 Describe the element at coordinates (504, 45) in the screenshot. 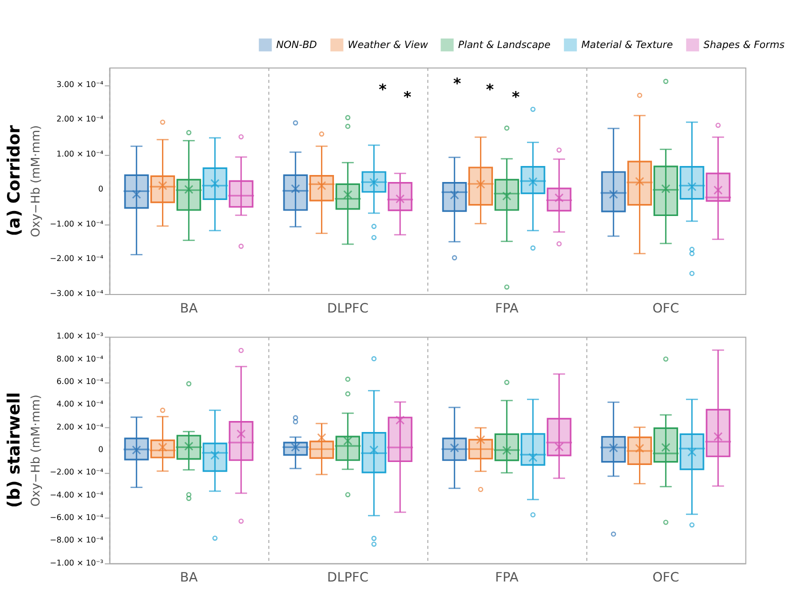

I see `legend-label: Plant & Landscape` at that location.